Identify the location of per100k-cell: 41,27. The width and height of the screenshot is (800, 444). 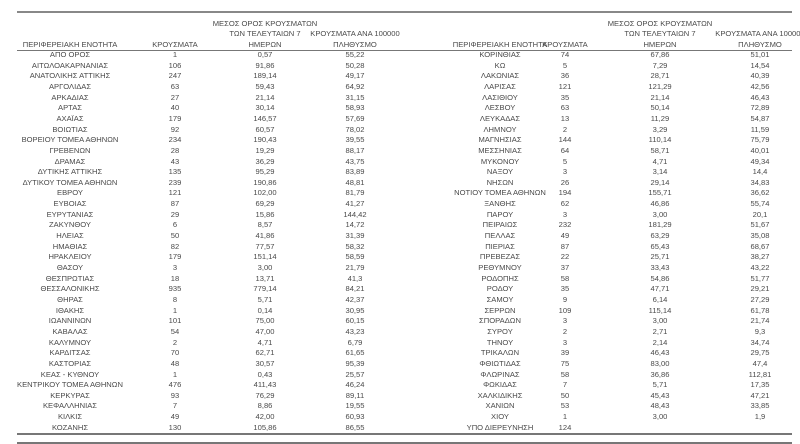
(355, 204).